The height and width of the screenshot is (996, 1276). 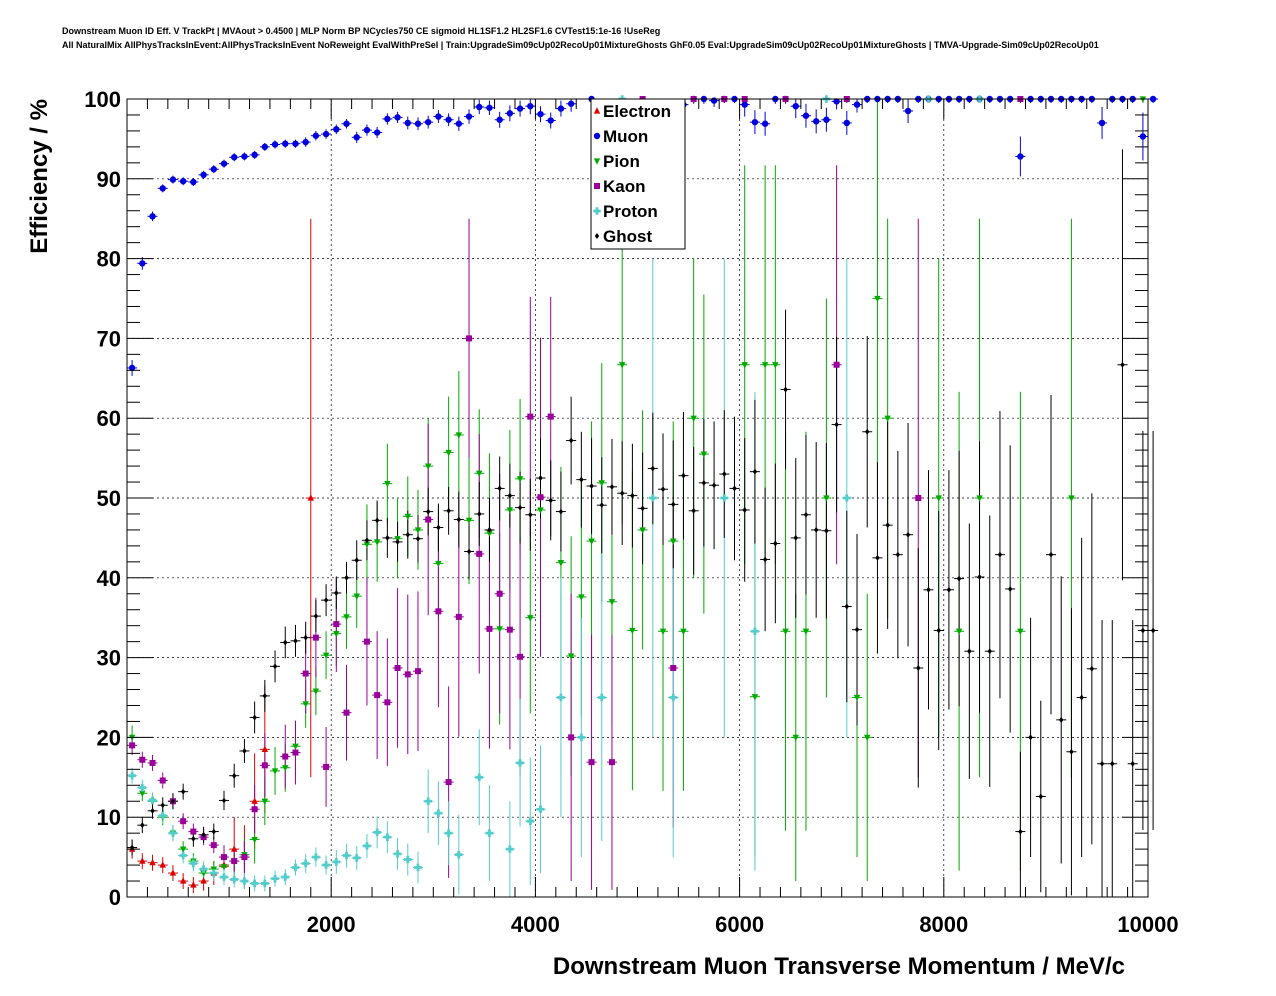 I want to click on y-tick-label: 20, so click(x=109, y=737).